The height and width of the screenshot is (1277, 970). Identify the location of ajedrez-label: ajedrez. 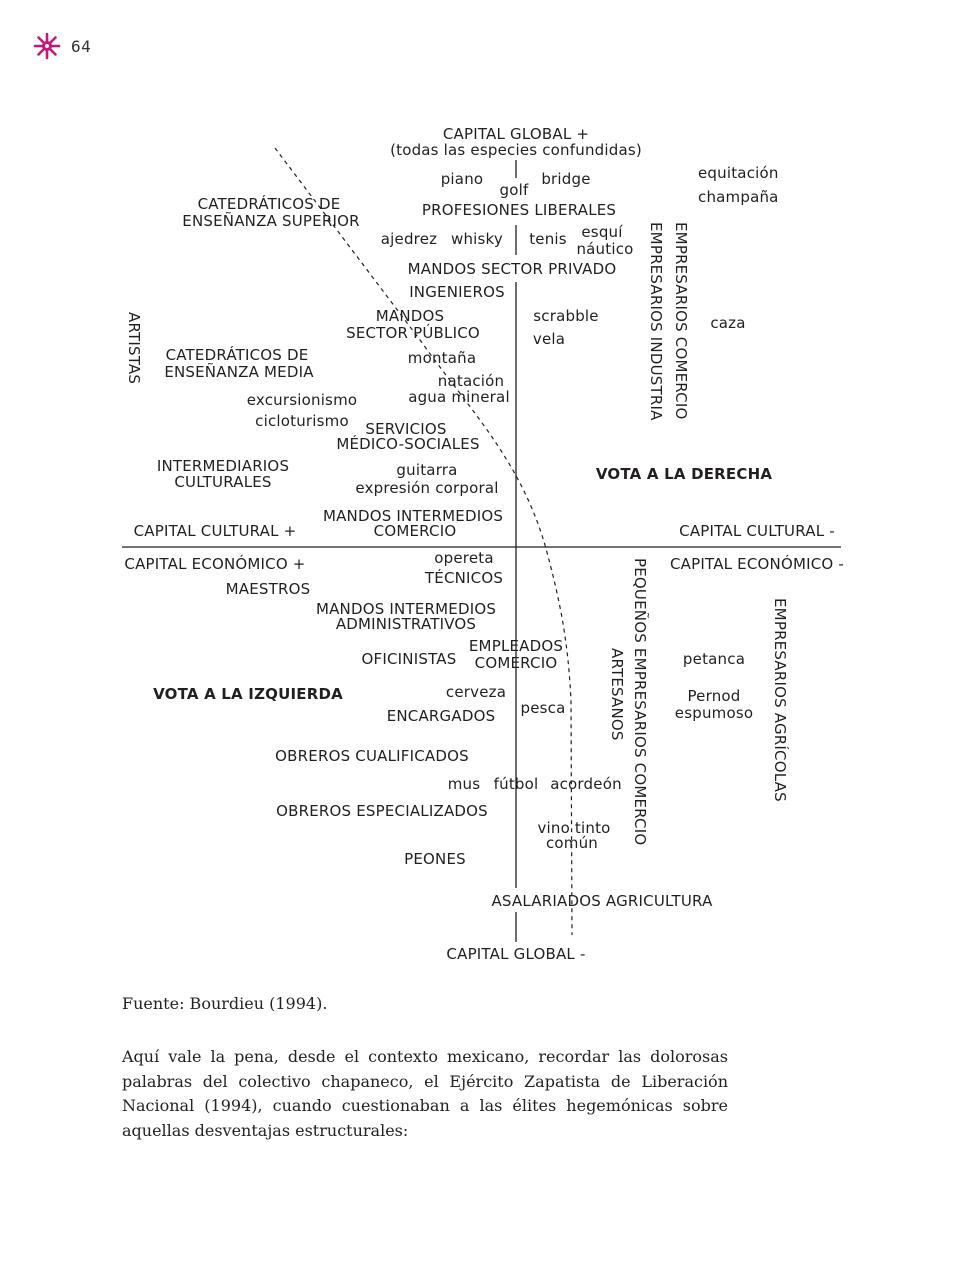
(409, 239).